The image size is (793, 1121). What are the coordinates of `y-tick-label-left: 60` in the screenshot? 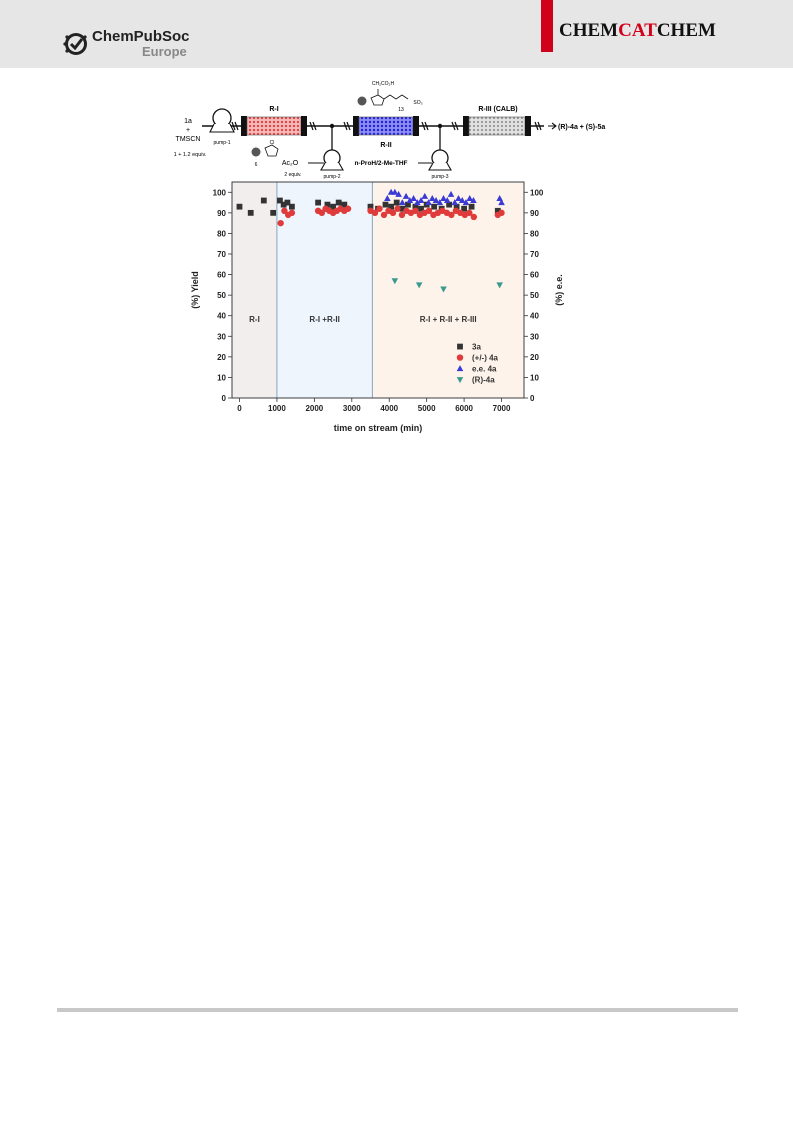 It's located at (221, 275).